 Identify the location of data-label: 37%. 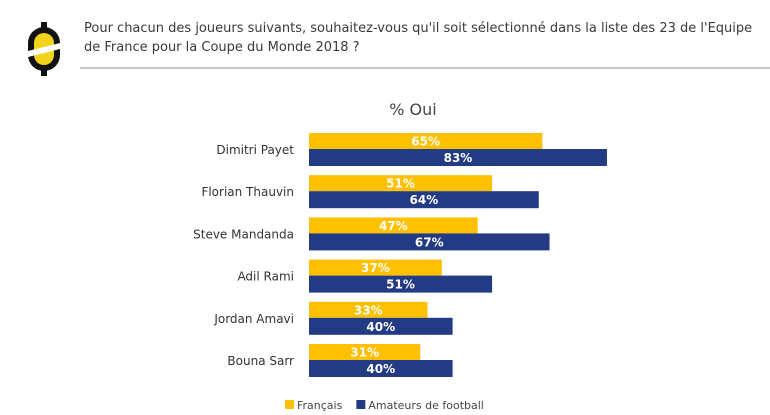
(375, 268).